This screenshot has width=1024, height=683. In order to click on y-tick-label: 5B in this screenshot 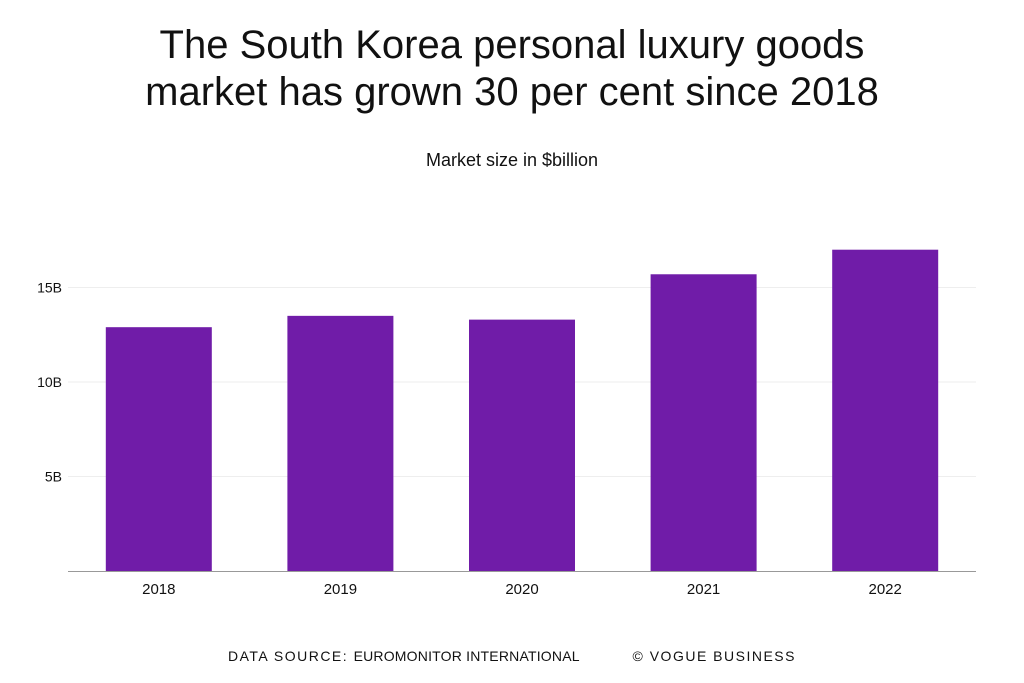, I will do `click(53, 477)`.